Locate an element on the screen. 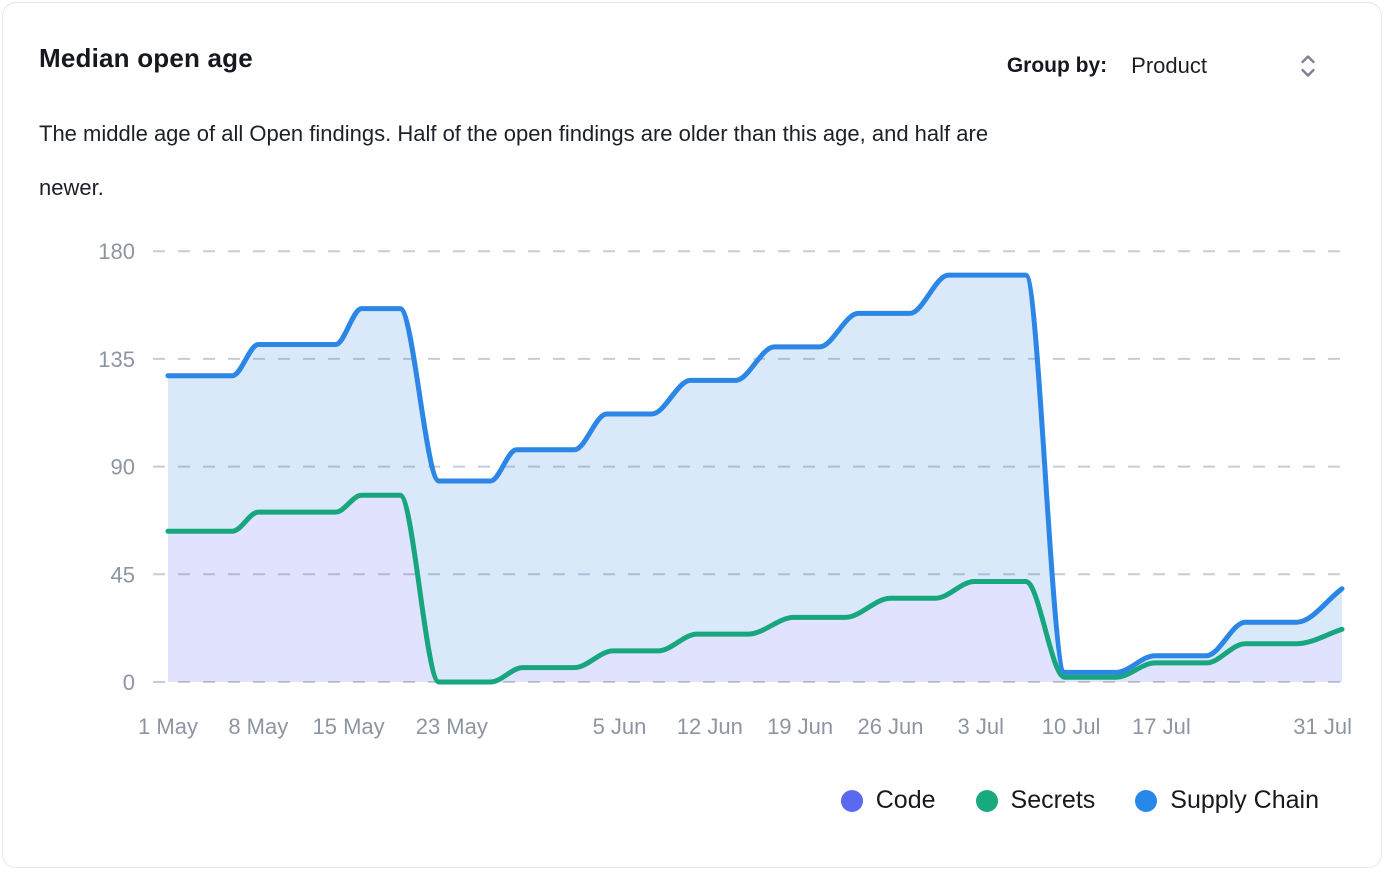 The image size is (1384, 873). legend-item-code: Code is located at coordinates (888, 800).